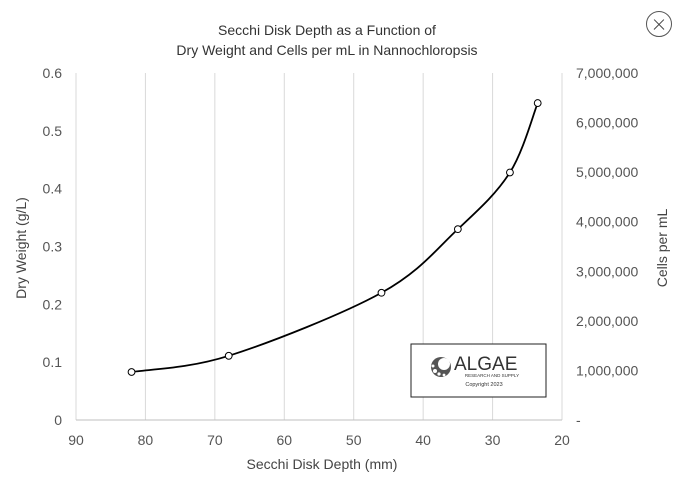 This screenshot has height=502, width=685. I want to click on x-tick-label-7: 20, so click(562, 440).